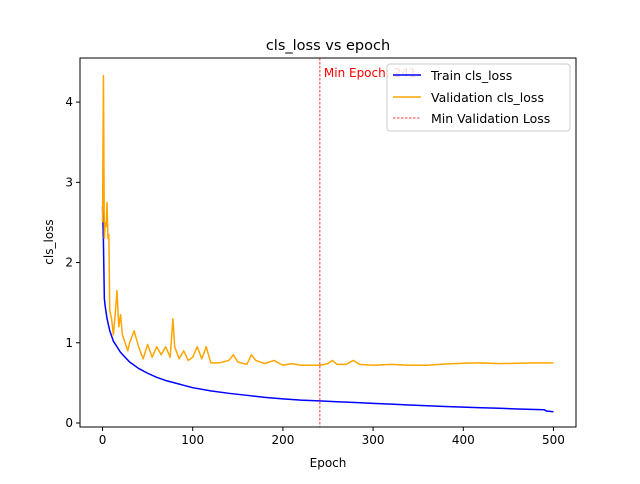 The image size is (640, 484). I want to click on y-tick-label: 0, so click(69, 423).